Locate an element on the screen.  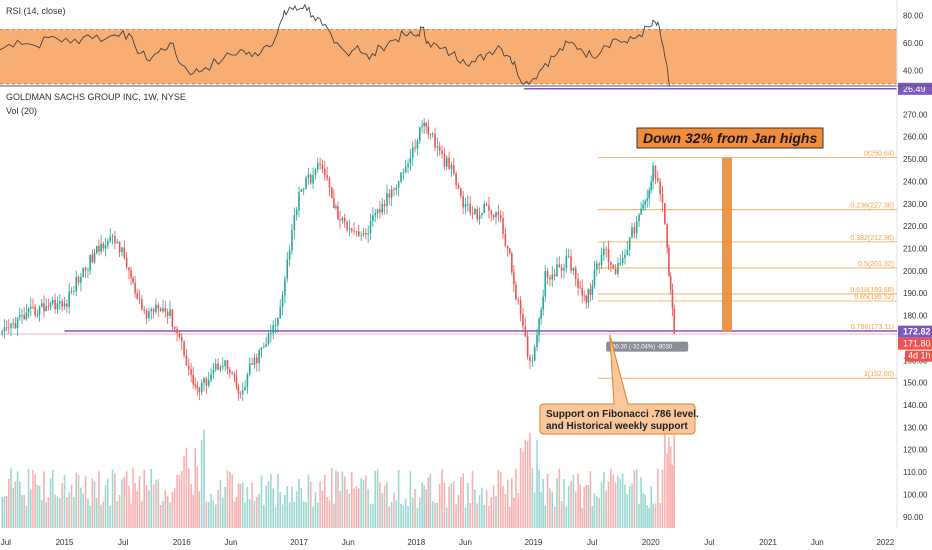
rsi-tick-label: 80.00 is located at coordinates (913, 16).